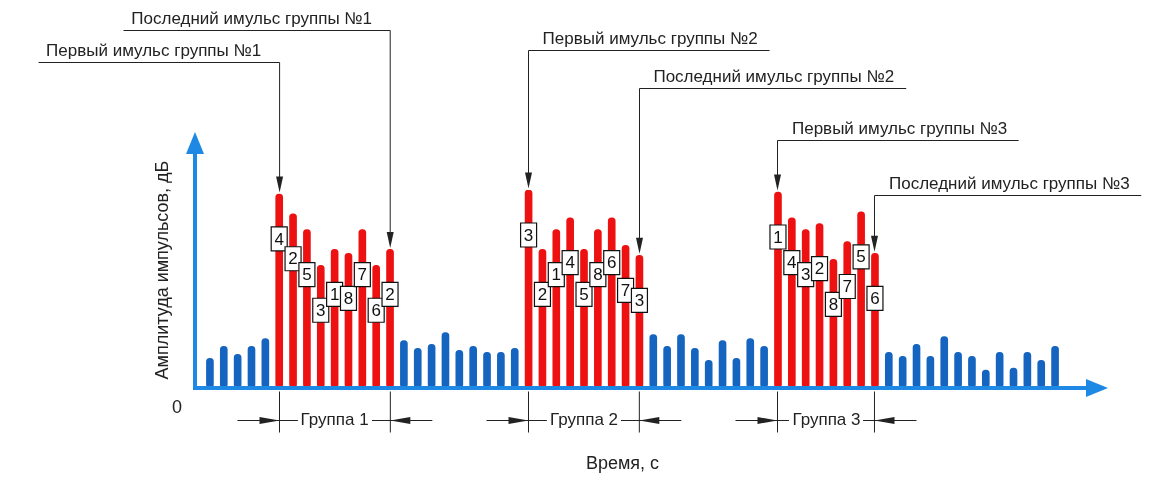 Image resolution: width=1173 pixels, height=481 pixels. Describe the element at coordinates (154, 50) in the screenshot. I see `text: Первый имульс группы №1` at that location.